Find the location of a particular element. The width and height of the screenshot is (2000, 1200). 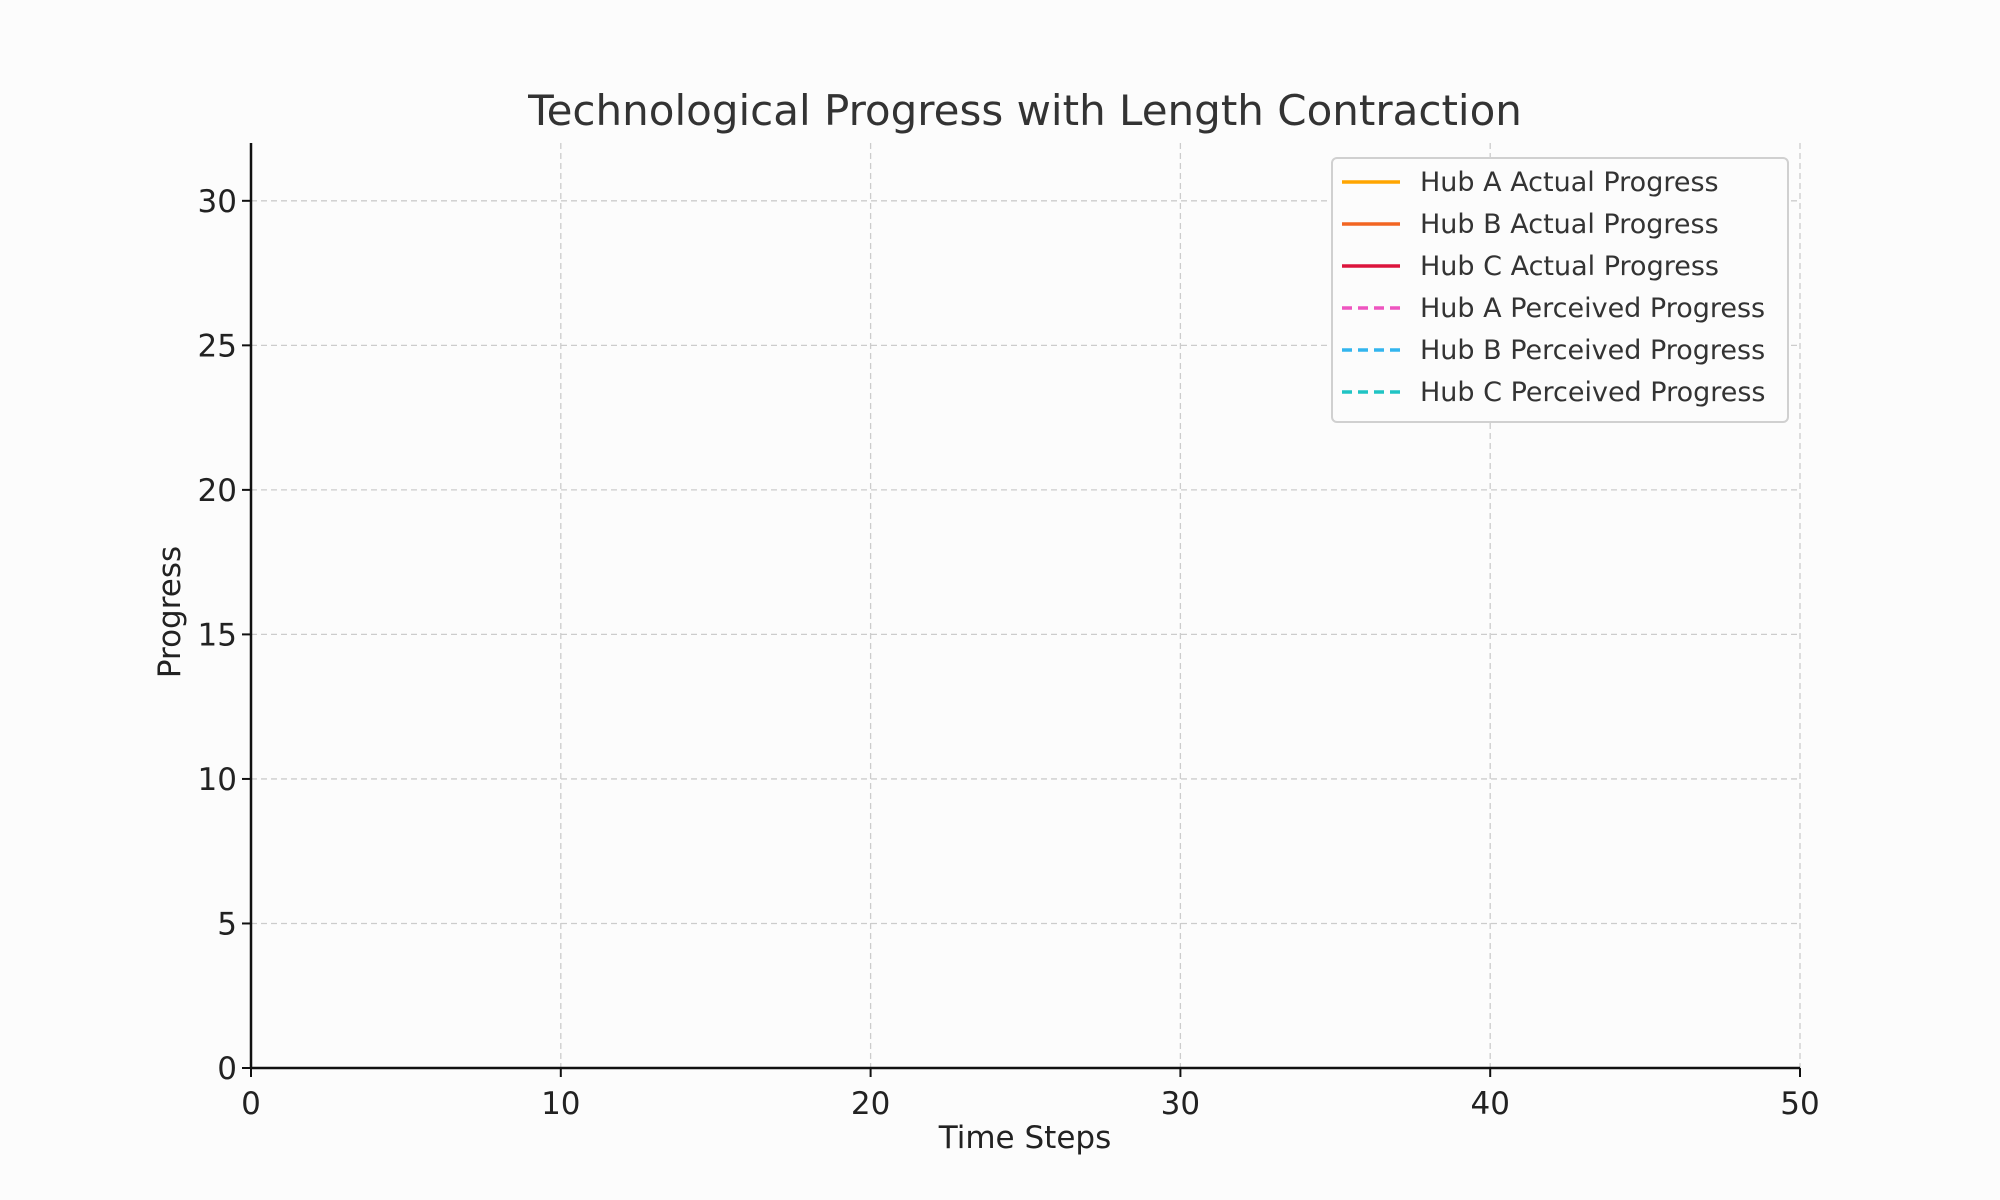

legend-label: Hub B Perceived Progress is located at coordinates (1592, 350).